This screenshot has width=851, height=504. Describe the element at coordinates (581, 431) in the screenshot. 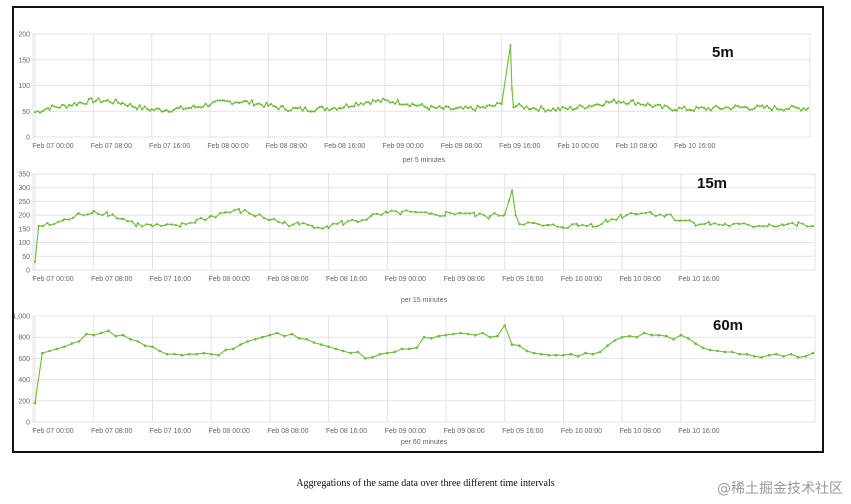

I see `x-tick-label: Feb 10 00:00` at that location.